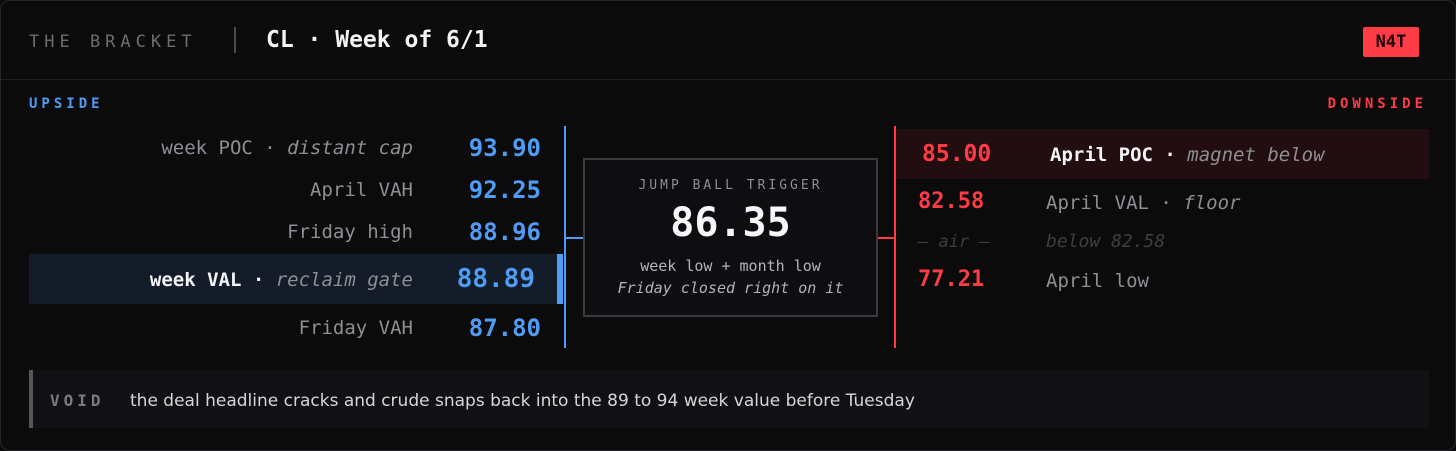 The image size is (1456, 451). What do you see at coordinates (113, 42) in the screenshot?
I see `brand-label: THE BRACKET` at bounding box center [113, 42].